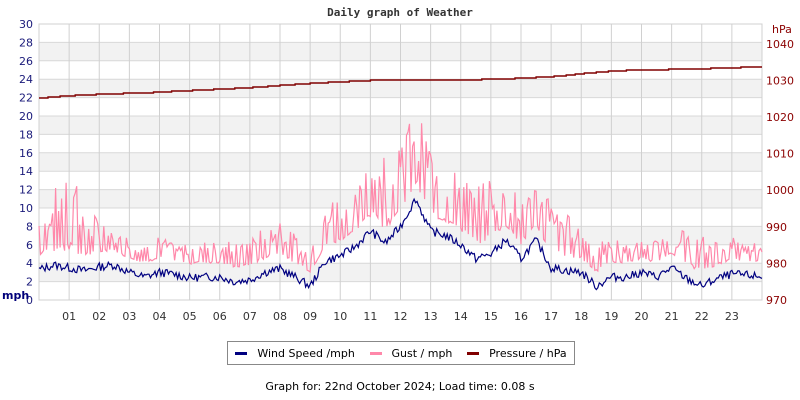  I want to click on y-tick-left: 4, so click(29, 263).